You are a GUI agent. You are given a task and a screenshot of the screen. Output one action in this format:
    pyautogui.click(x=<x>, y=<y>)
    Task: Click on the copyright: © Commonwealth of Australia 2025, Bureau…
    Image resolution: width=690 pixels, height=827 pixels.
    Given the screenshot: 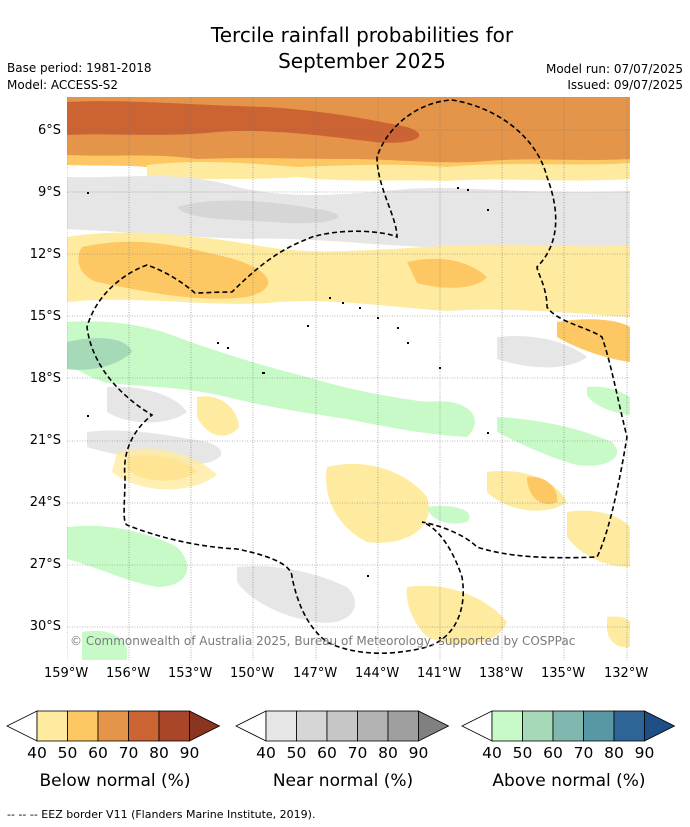 What is the action you would take?
    pyautogui.click(x=322, y=641)
    